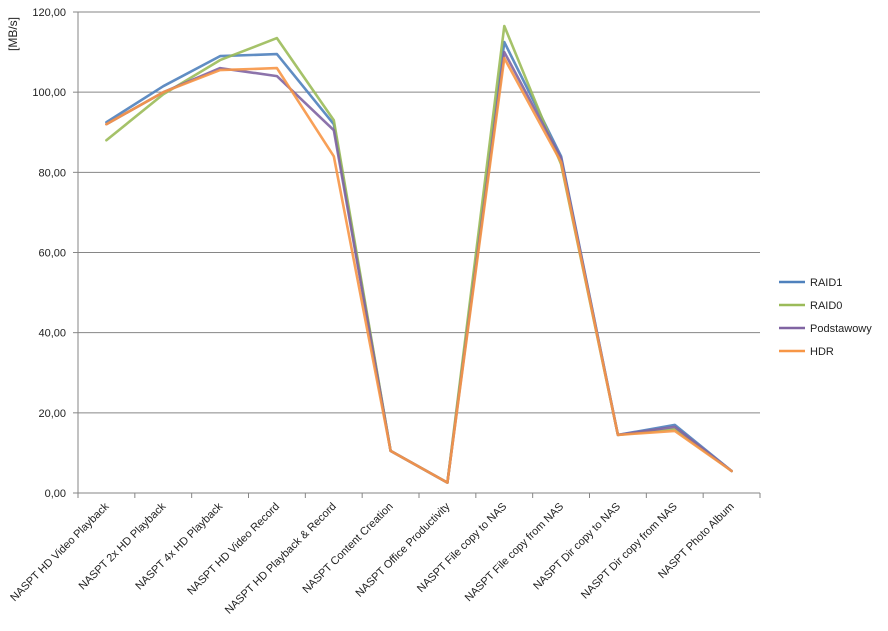  I want to click on legend-label: Podstawowy, so click(841, 329).